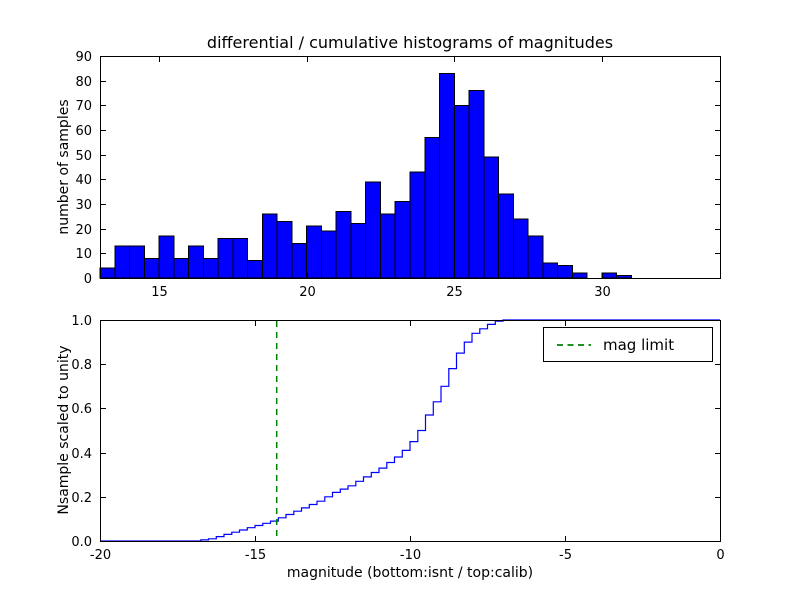 This screenshot has height=600, width=800. What do you see at coordinates (64, 167) in the screenshot?
I see `top-y-axis-label: number of samples` at bounding box center [64, 167].